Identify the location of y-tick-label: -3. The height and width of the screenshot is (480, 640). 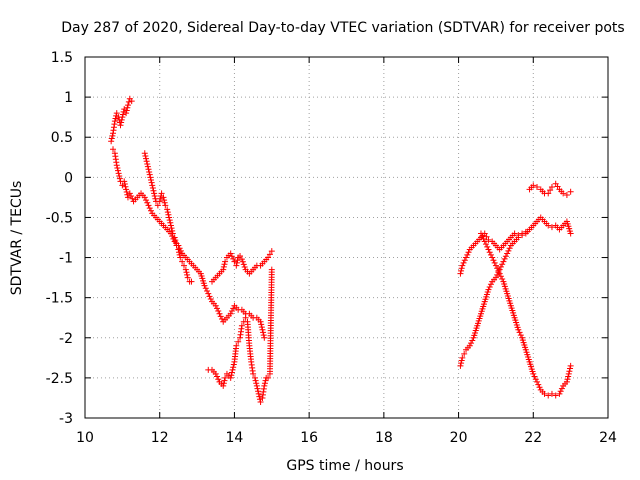
(66, 419).